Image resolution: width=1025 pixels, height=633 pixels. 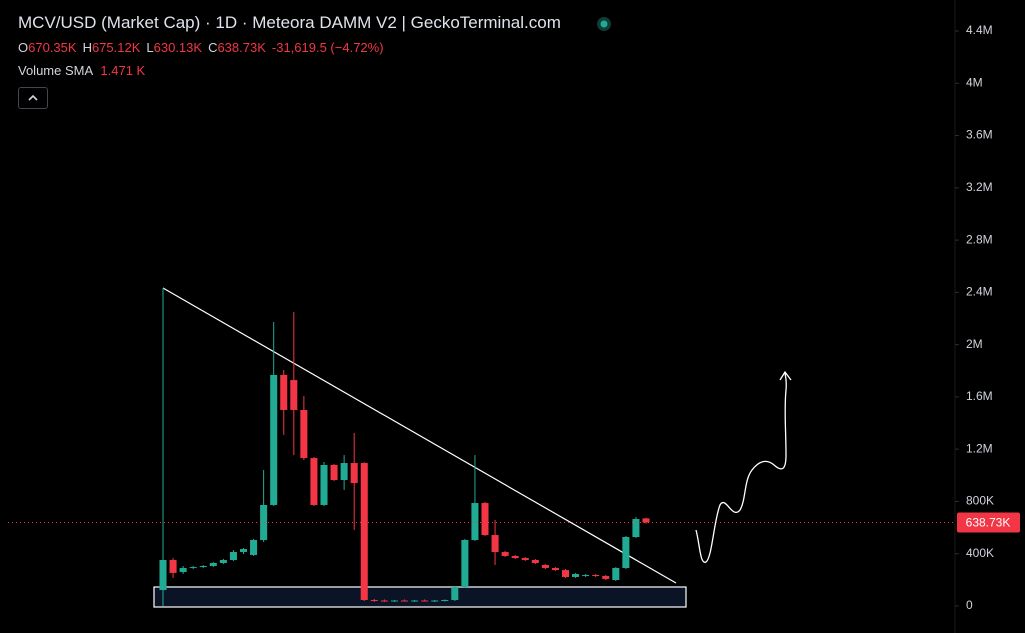 I want to click on freehand-arrow, so click(x=741, y=467).